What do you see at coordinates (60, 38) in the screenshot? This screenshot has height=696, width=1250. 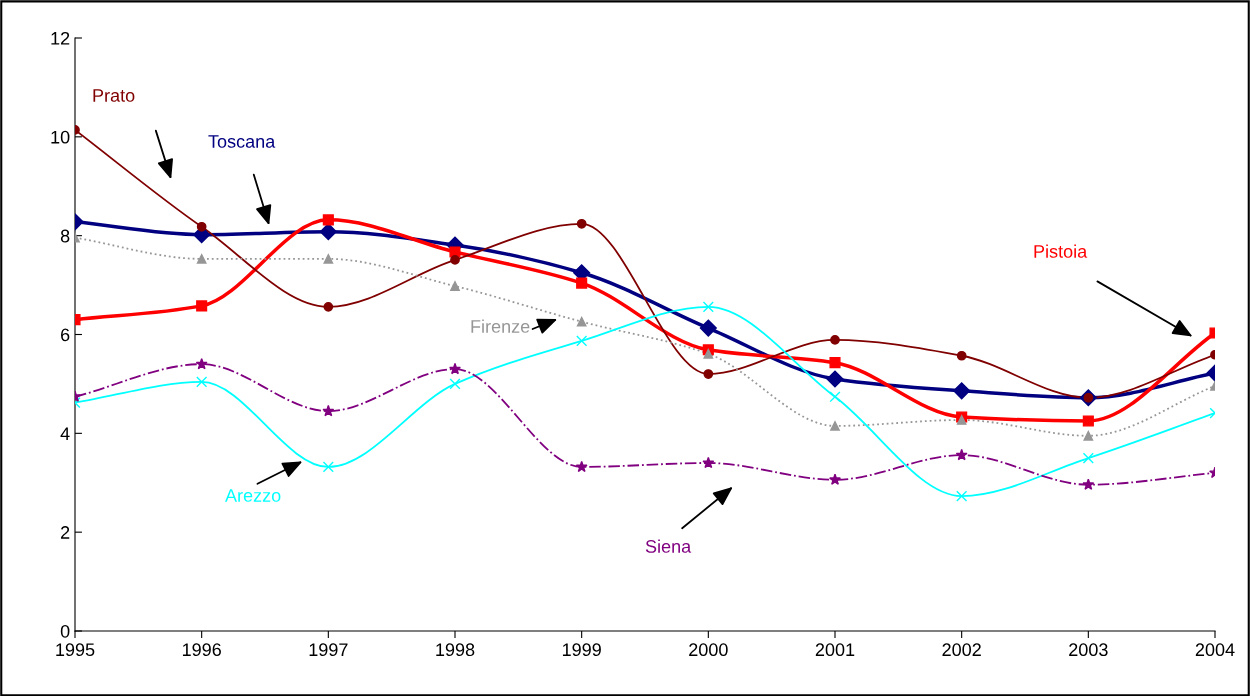 I see `y-tick-label: 12` at bounding box center [60, 38].